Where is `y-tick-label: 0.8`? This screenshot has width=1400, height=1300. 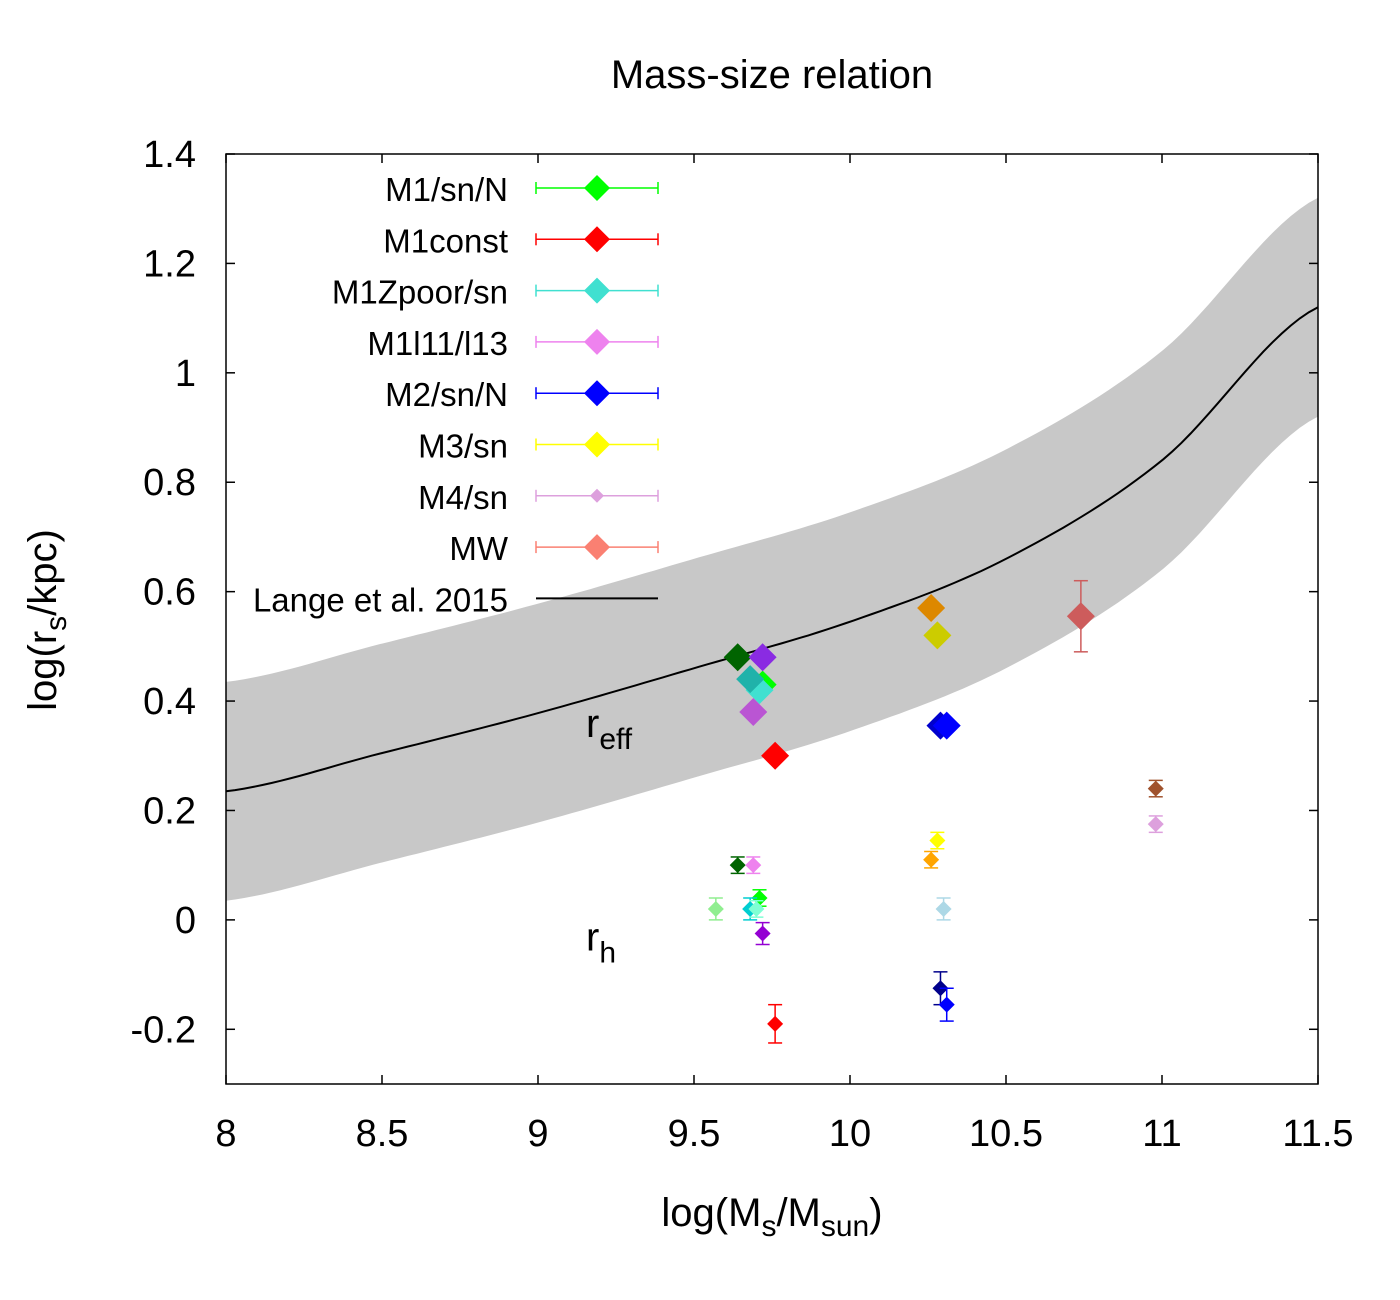
y-tick-label: 0.8 is located at coordinates (169, 483).